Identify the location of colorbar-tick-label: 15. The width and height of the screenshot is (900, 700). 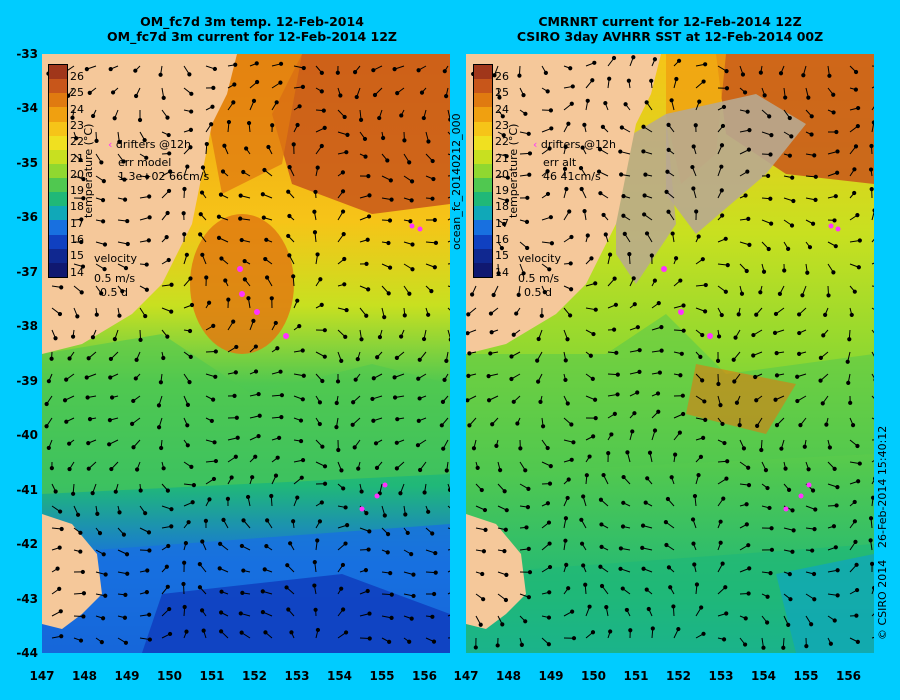
(502, 256).